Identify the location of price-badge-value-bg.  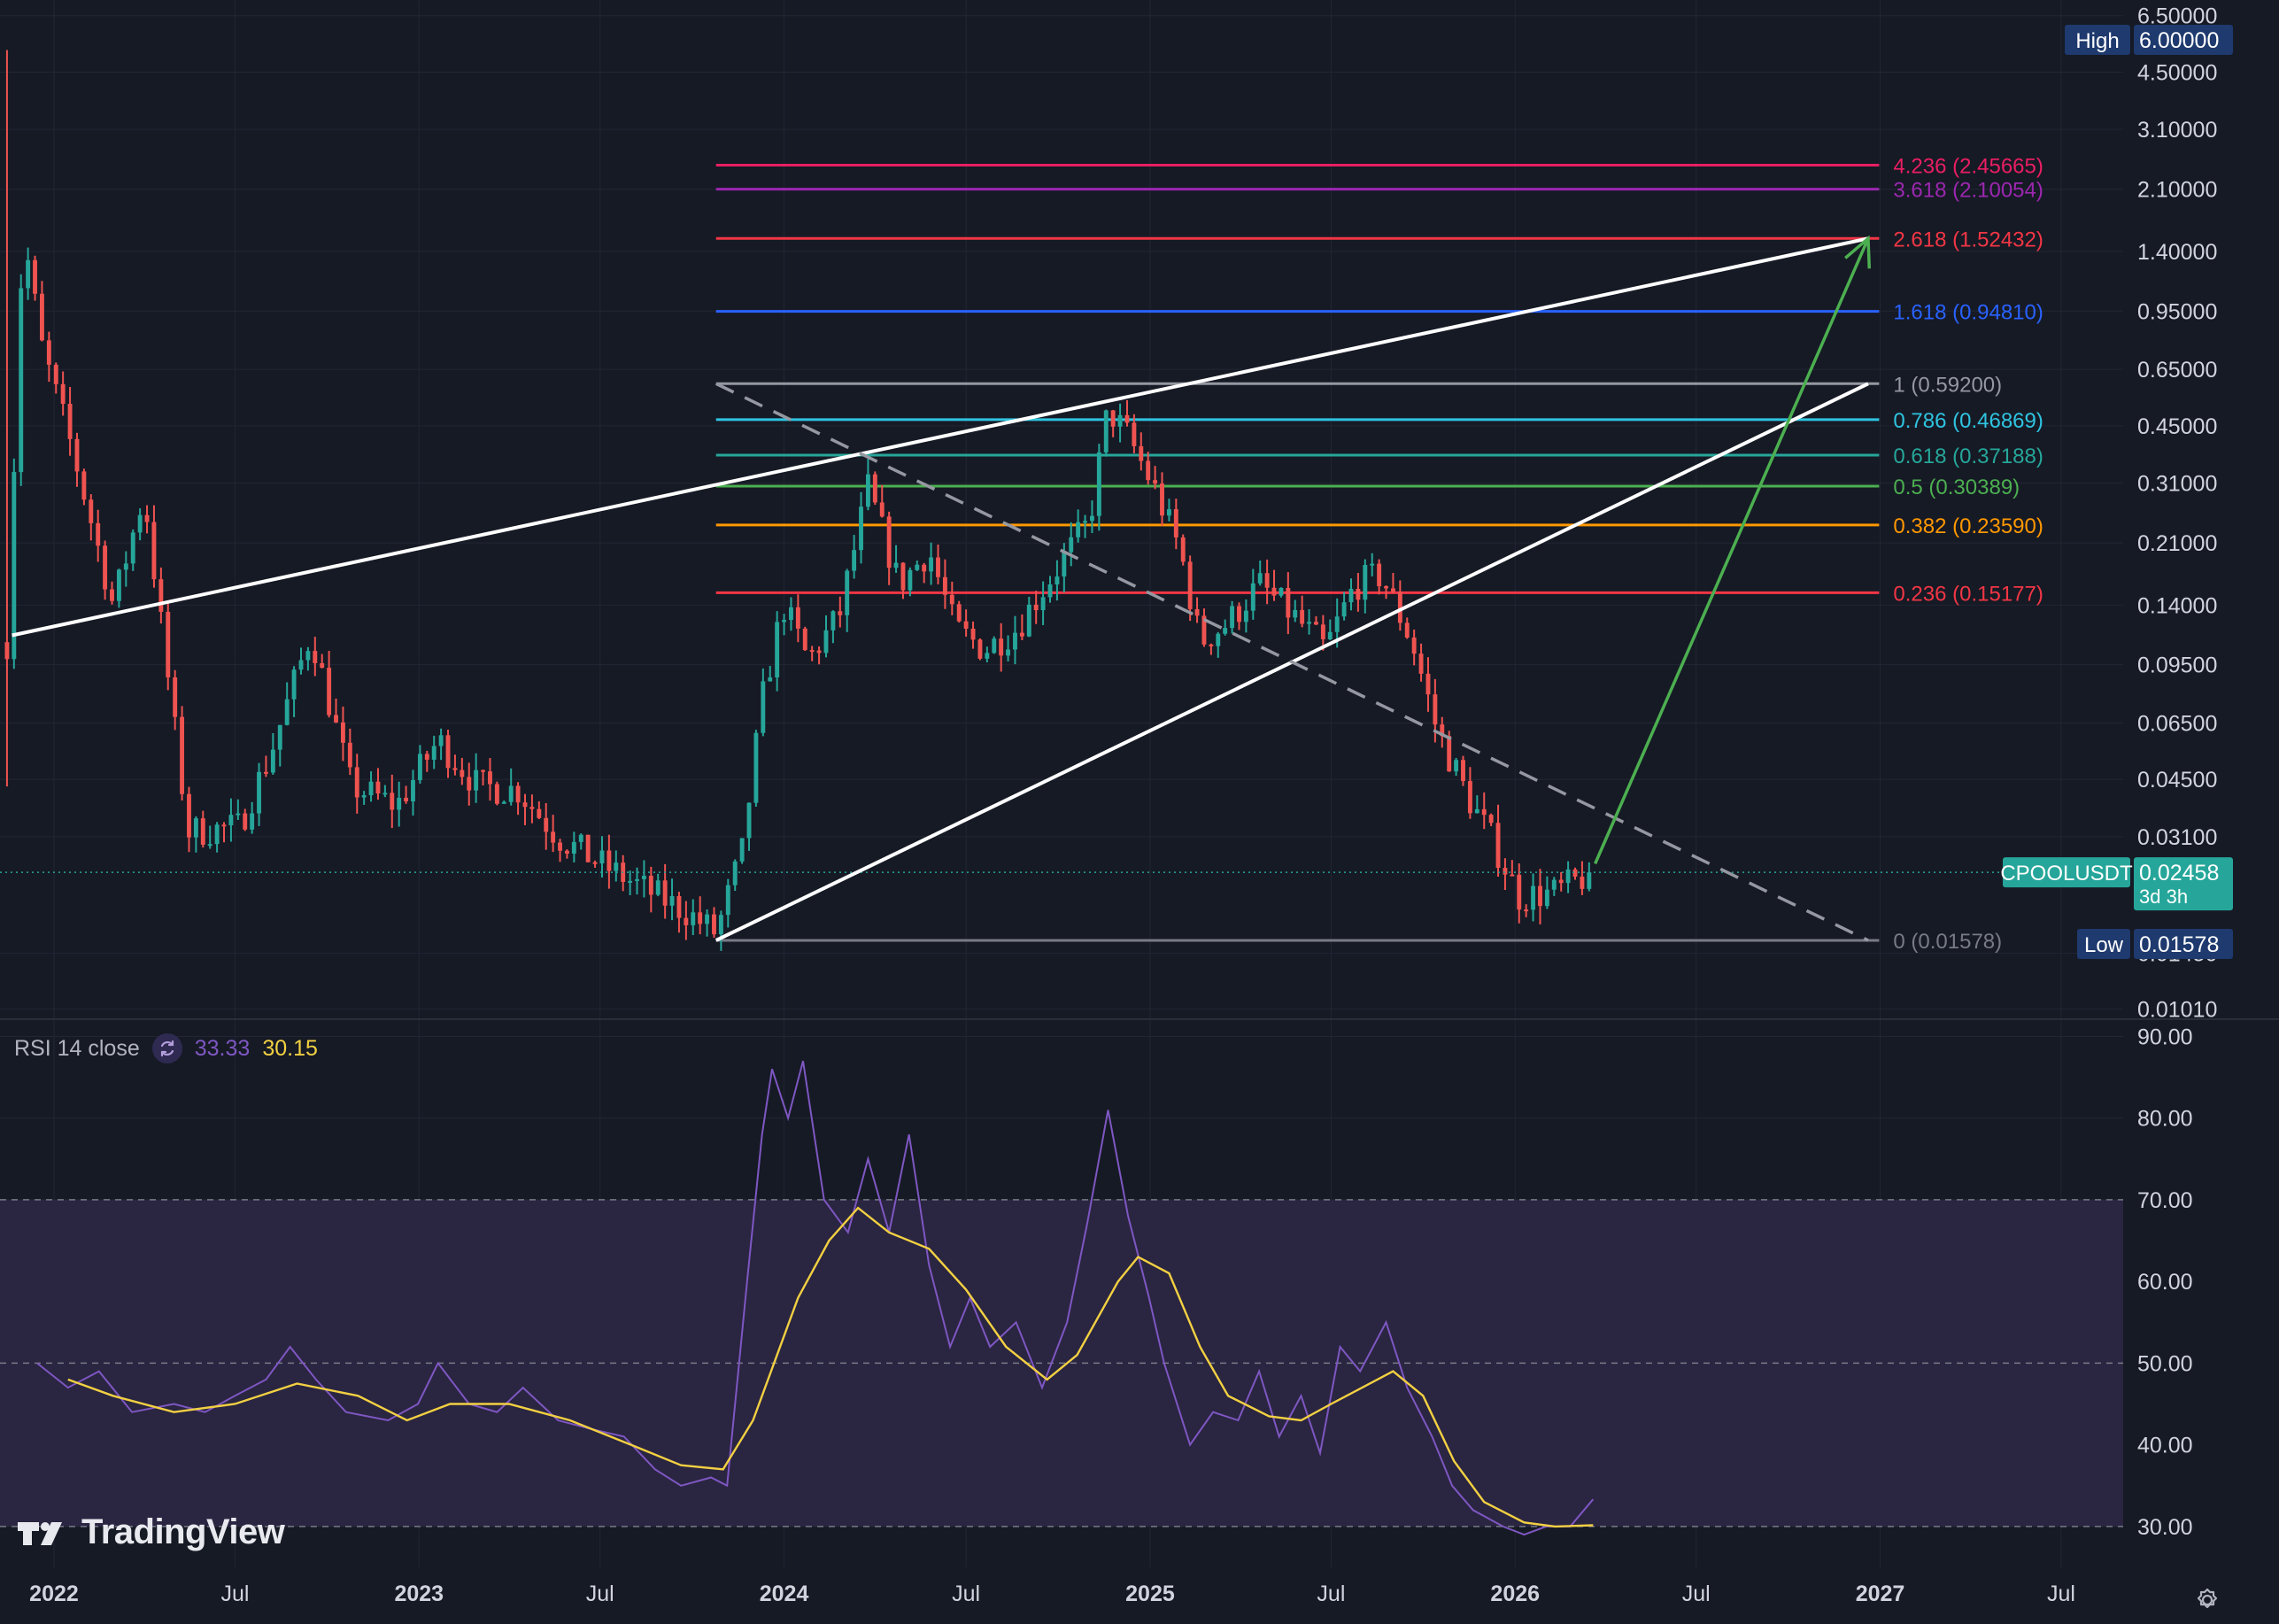
(2183, 944).